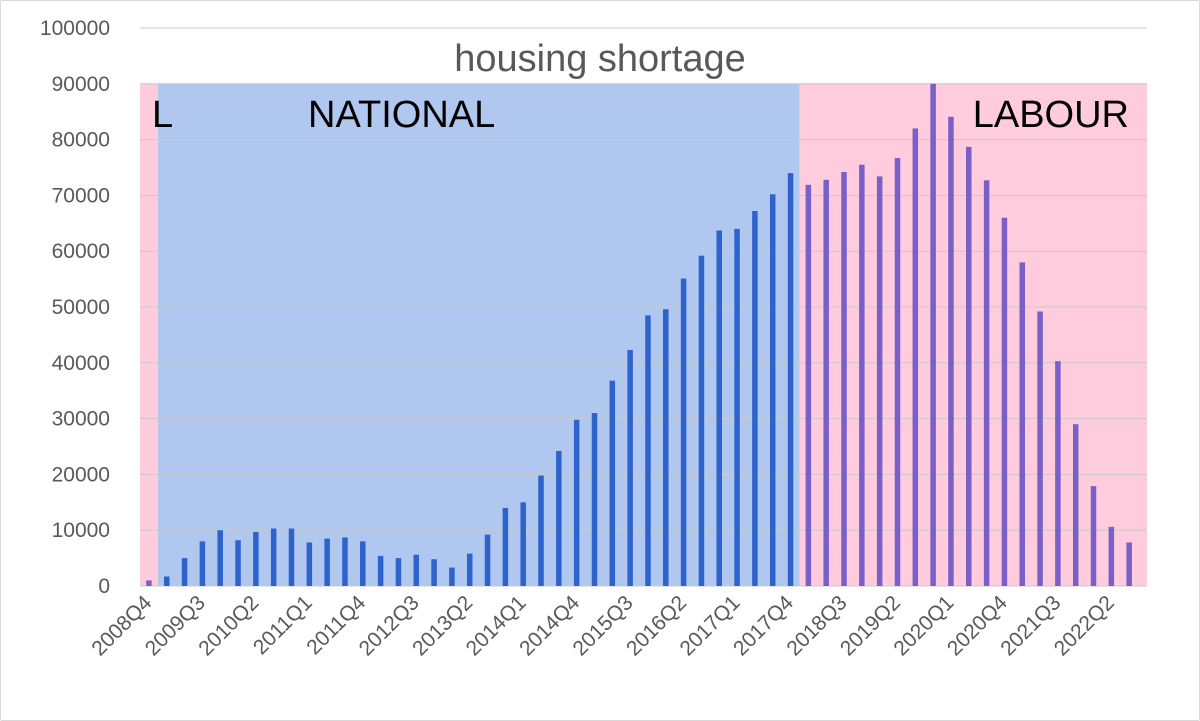 The image size is (1200, 721). What do you see at coordinates (844, 379) in the screenshot?
I see `bar-2018Q3` at bounding box center [844, 379].